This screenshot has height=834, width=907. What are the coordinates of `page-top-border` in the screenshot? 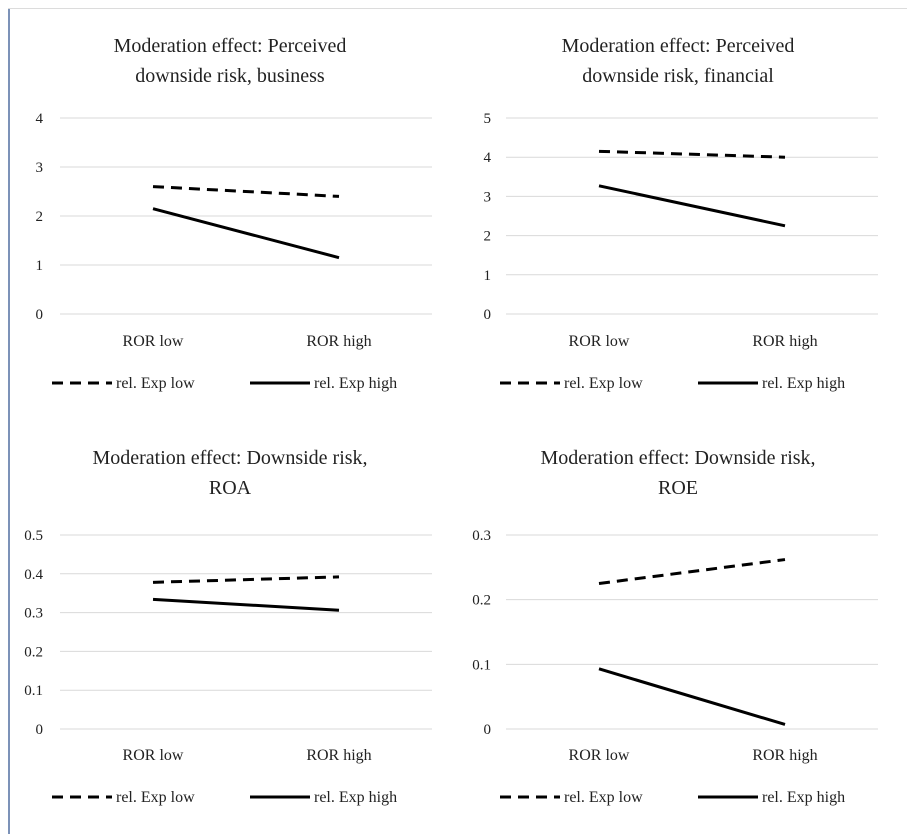 It's located at (457, 8).